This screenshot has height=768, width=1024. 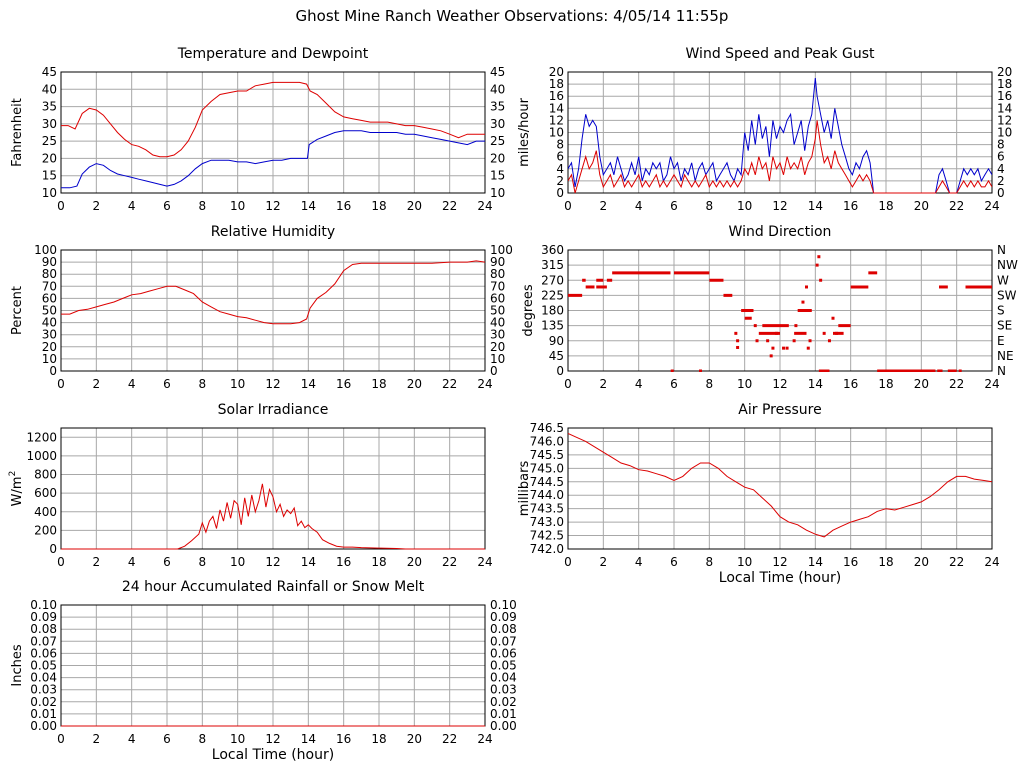 What do you see at coordinates (41, 437) in the screenshot?
I see `y-tick-label: 1200` at bounding box center [41, 437].